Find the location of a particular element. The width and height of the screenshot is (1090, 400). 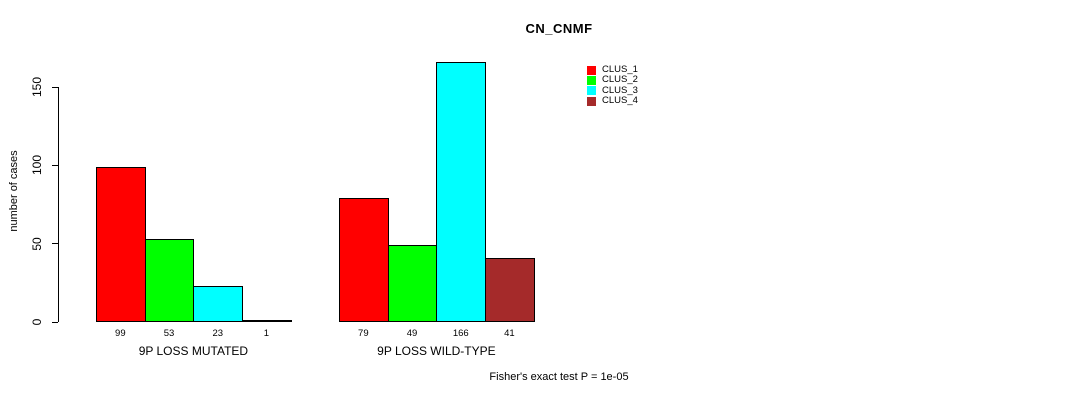

legend-label: CLUS_3 is located at coordinates (620, 90).